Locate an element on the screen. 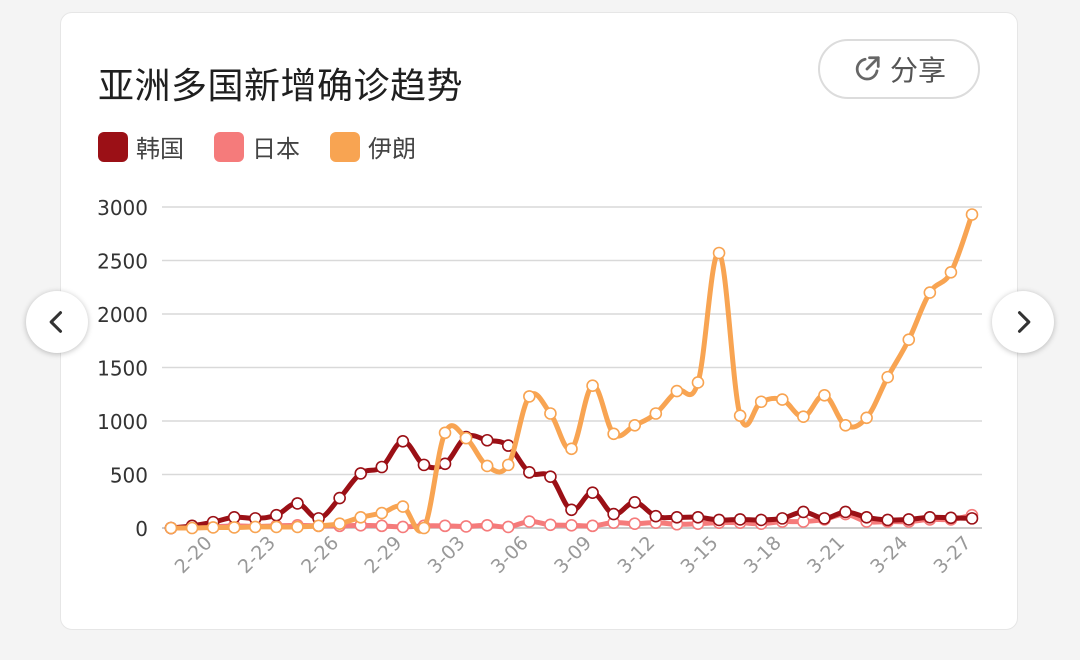 The height and width of the screenshot is (660, 1080). x-tick-label: 2-26 is located at coordinates (320, 555).